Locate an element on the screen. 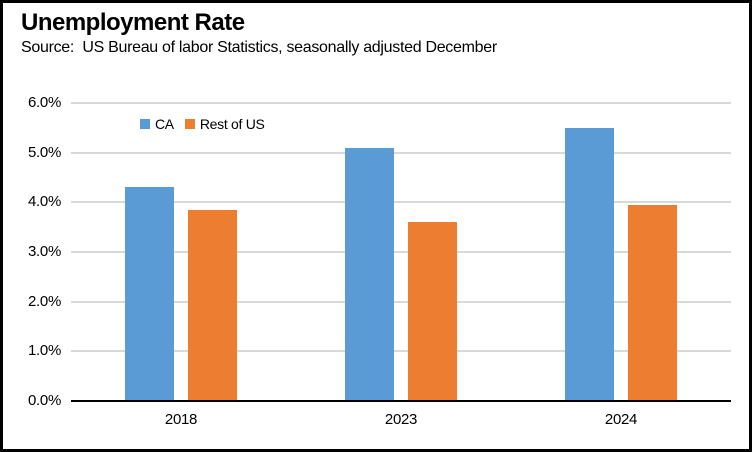 Image resolution: width=752 pixels, height=452 pixels. chart-title: Unemployment Rate is located at coordinates (133, 22).